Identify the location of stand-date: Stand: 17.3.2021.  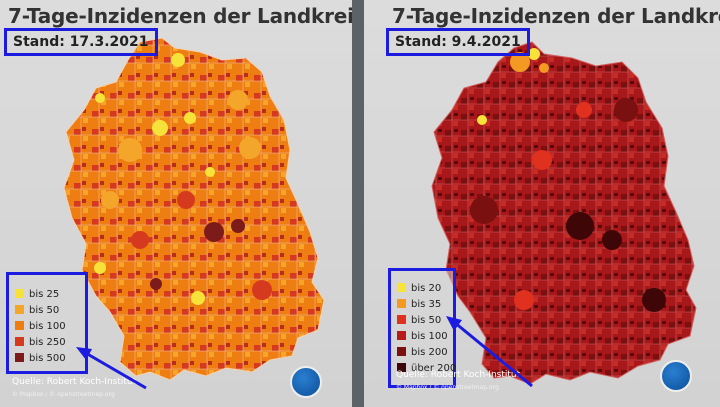
(81, 42).